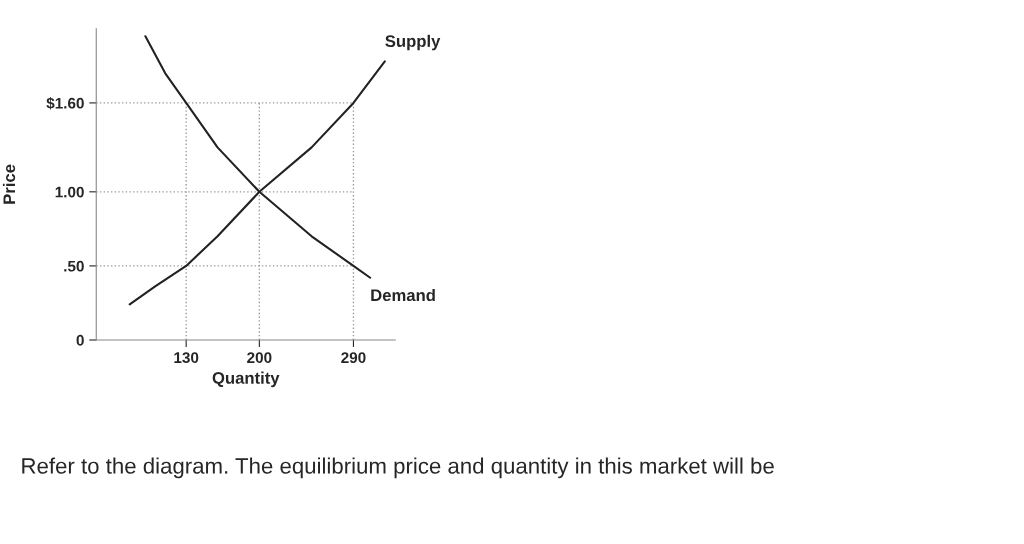  What do you see at coordinates (398, 468) in the screenshot?
I see `text: Refer to the diagram. The equilibrium price and quantity in this market will be` at bounding box center [398, 468].